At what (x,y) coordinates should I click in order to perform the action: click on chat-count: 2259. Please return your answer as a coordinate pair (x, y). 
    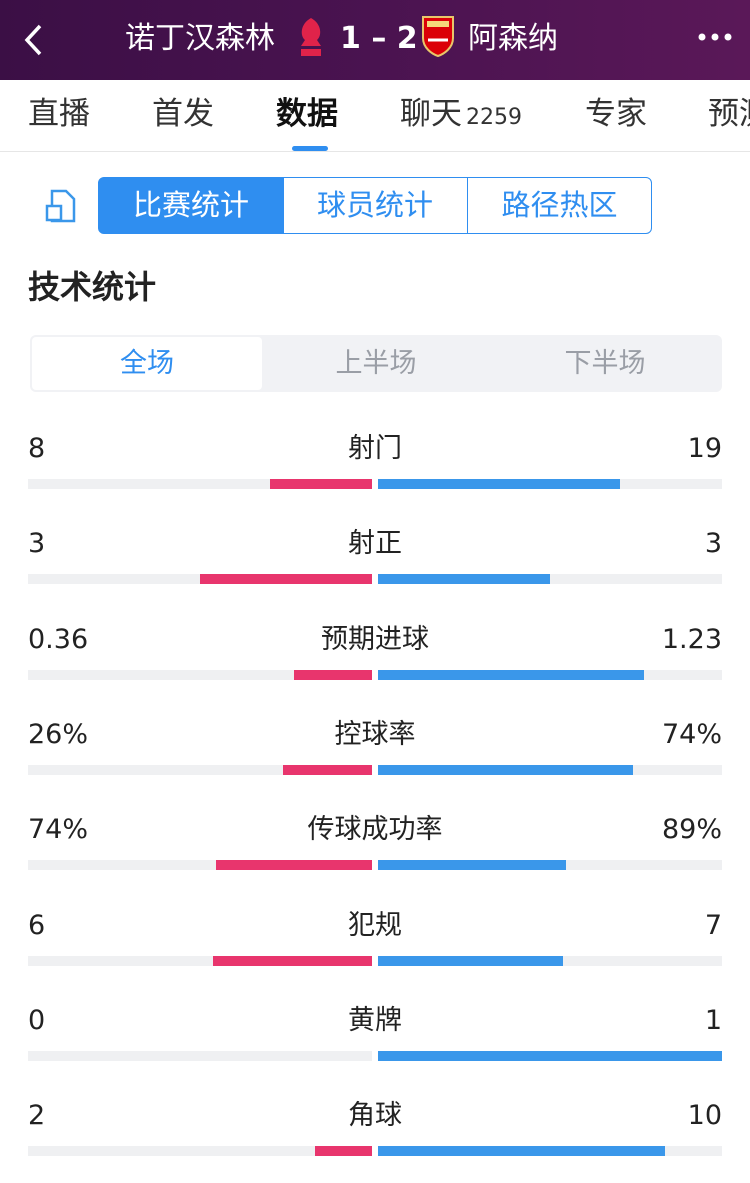
    Looking at the image, I should click on (494, 117).